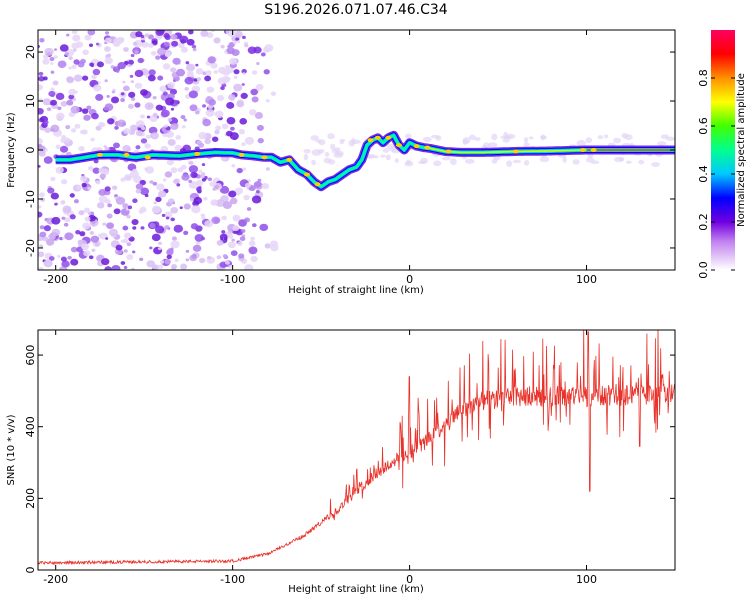 This screenshot has width=750, height=600. Describe the element at coordinates (703, 174) in the screenshot. I see `colorbar-tick-label: 0.4` at that location.